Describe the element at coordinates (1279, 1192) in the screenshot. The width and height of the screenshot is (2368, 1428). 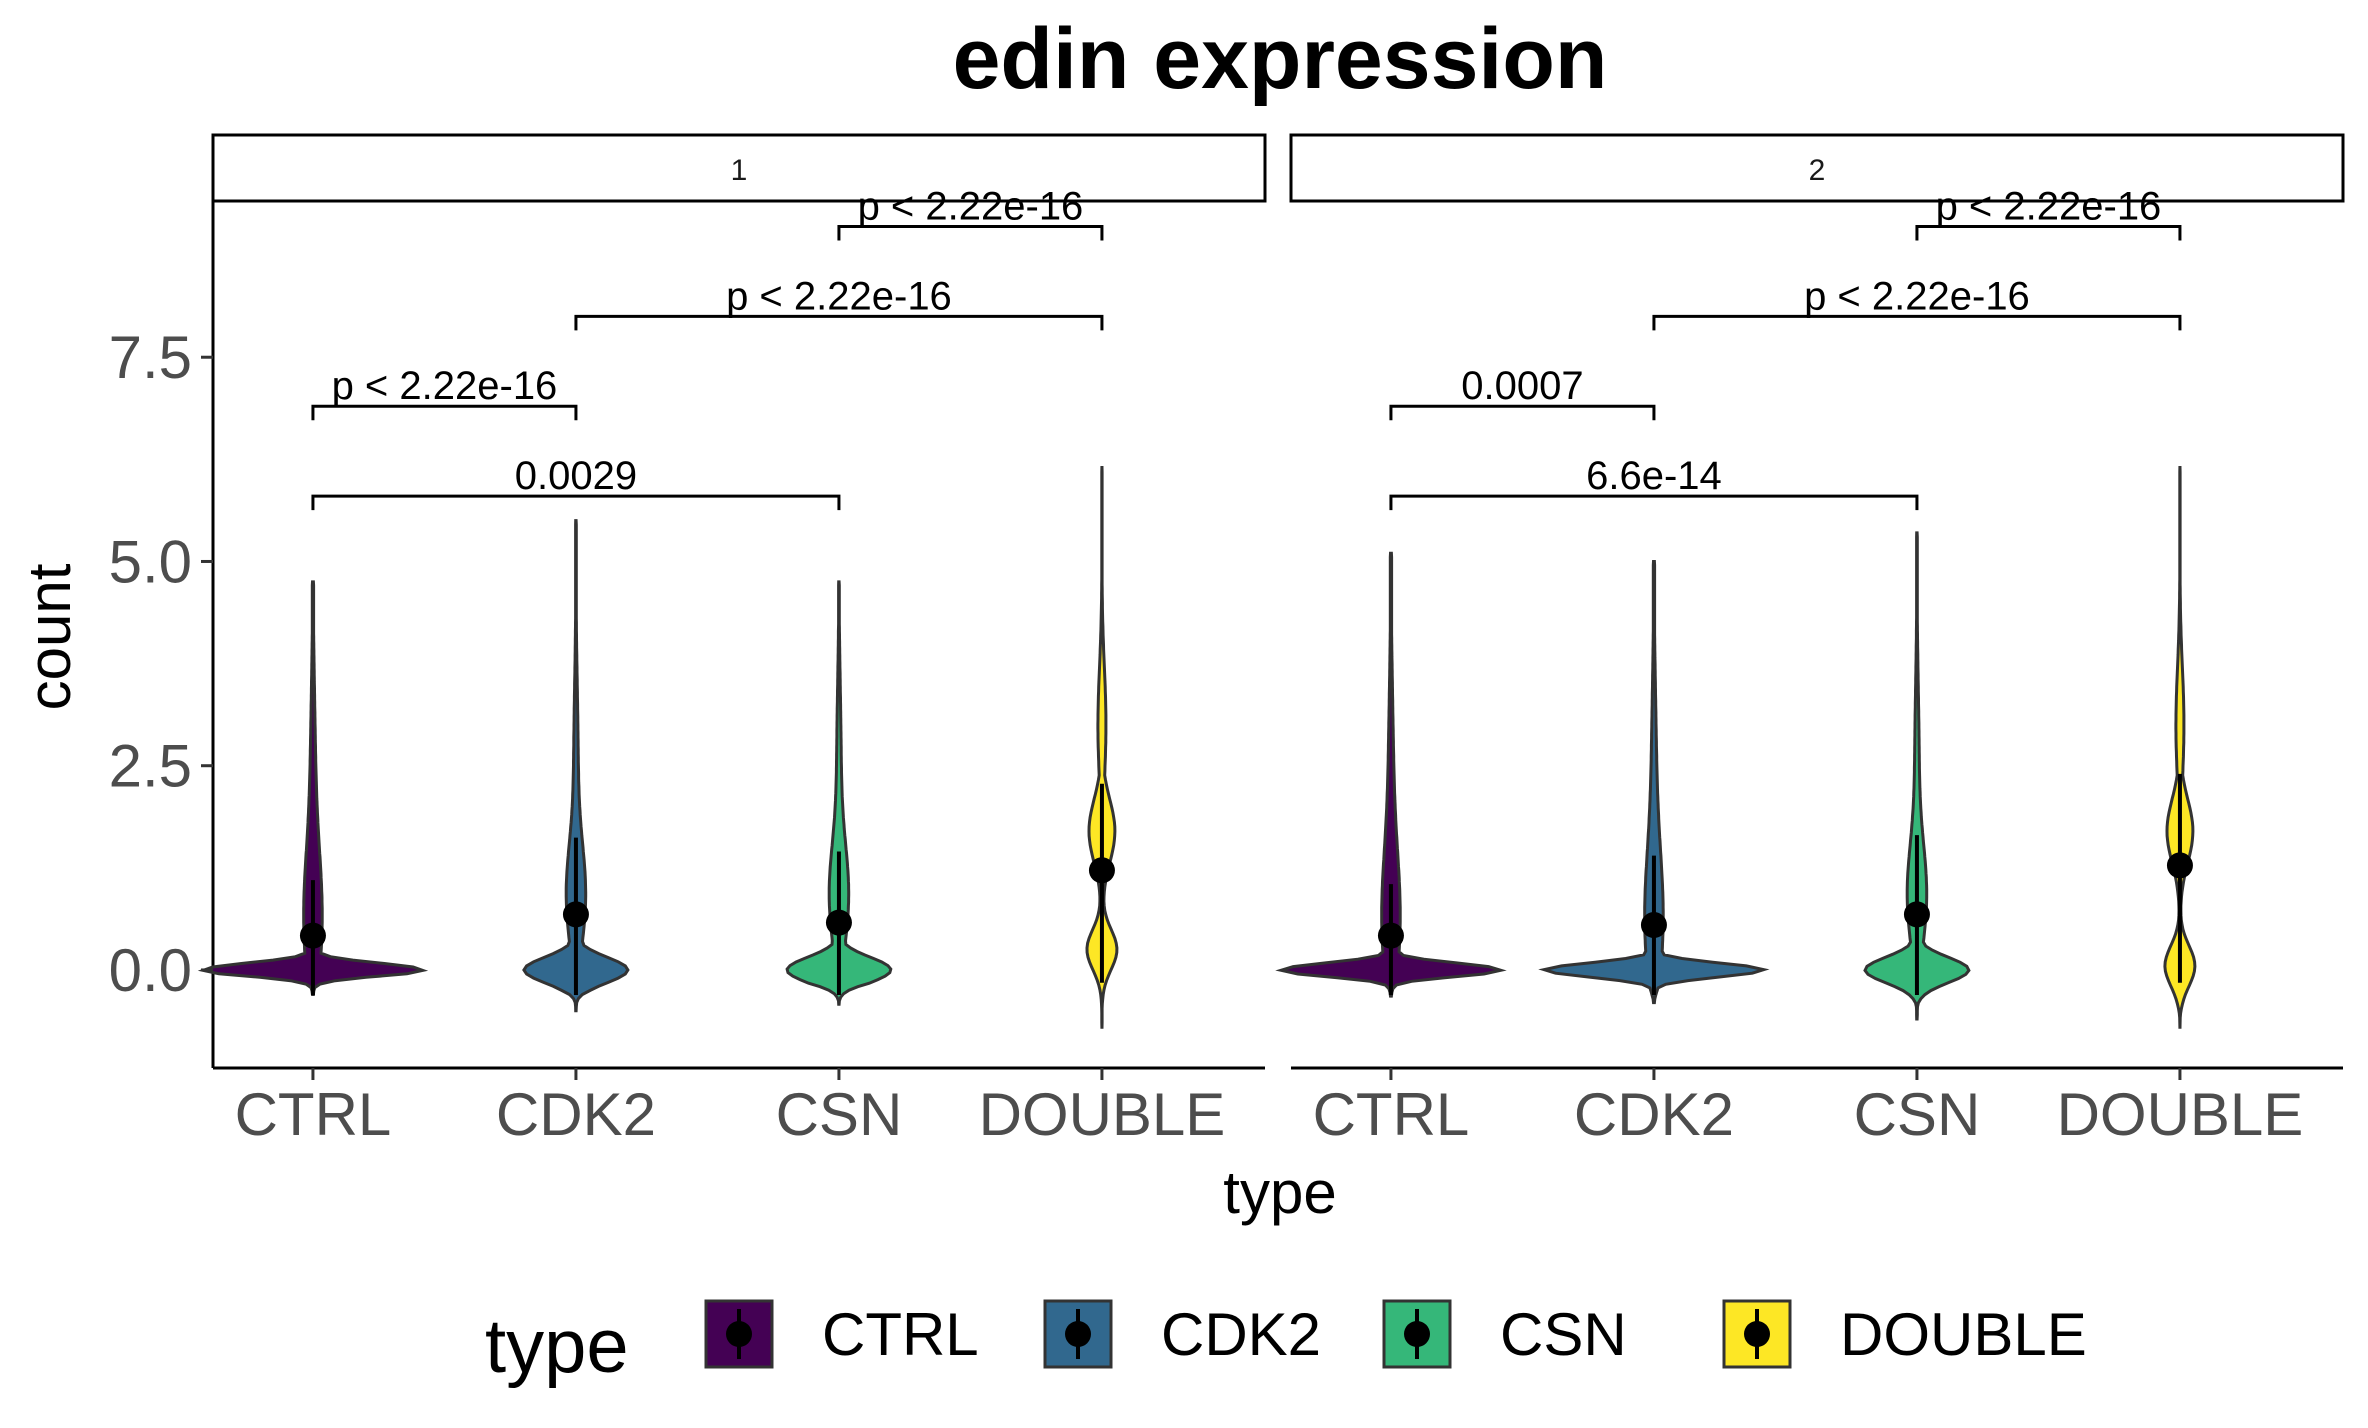
I see `x-axis-title: type` at that location.